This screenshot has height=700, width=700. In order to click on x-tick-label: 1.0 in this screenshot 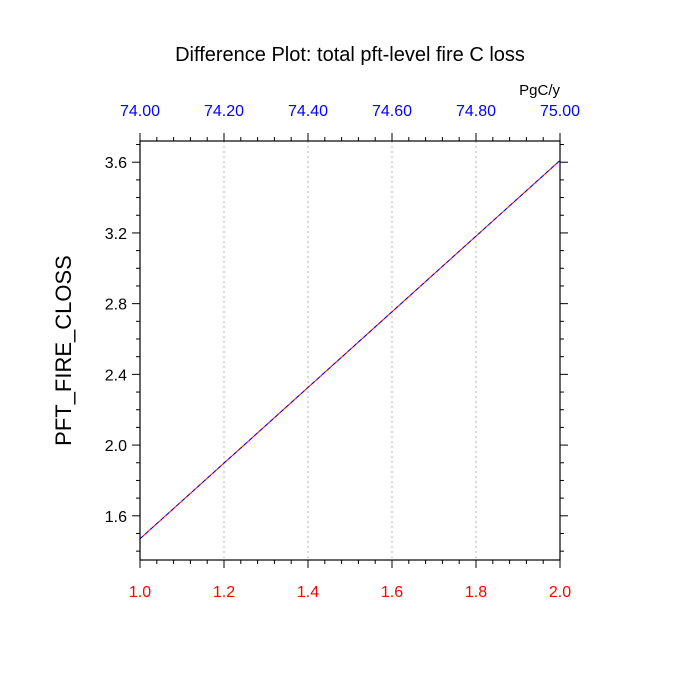, I will do `click(140, 592)`.